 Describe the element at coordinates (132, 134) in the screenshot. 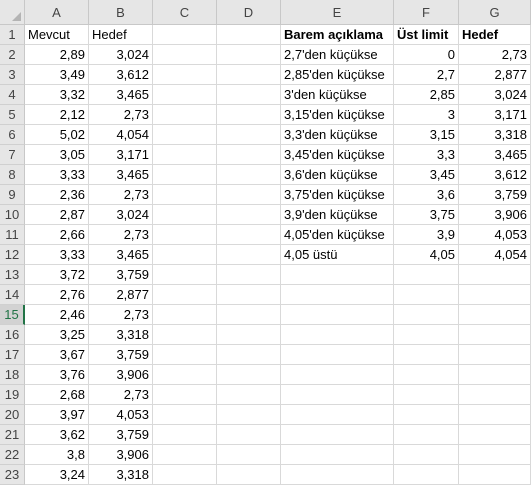

I see `left-table-cell: 4,054` at that location.